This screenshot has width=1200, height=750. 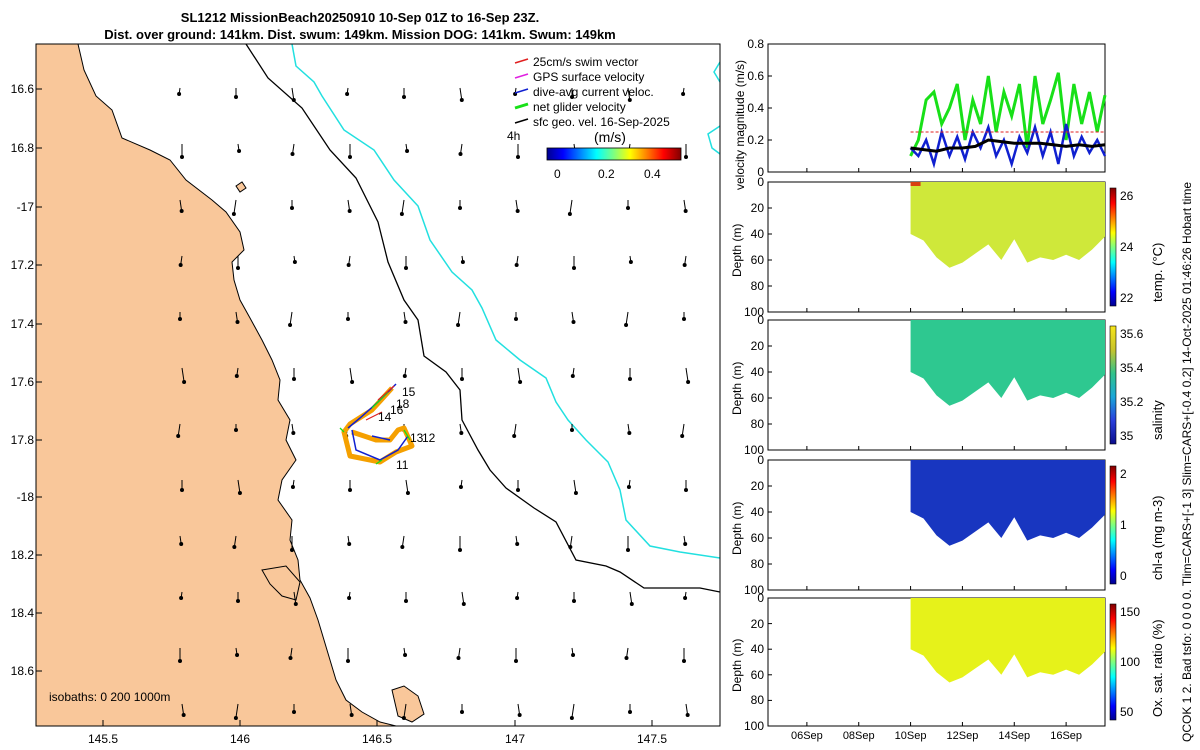 What do you see at coordinates (589, 77) in the screenshot?
I see `legend-gps-velocity: GPS surface velocity` at bounding box center [589, 77].